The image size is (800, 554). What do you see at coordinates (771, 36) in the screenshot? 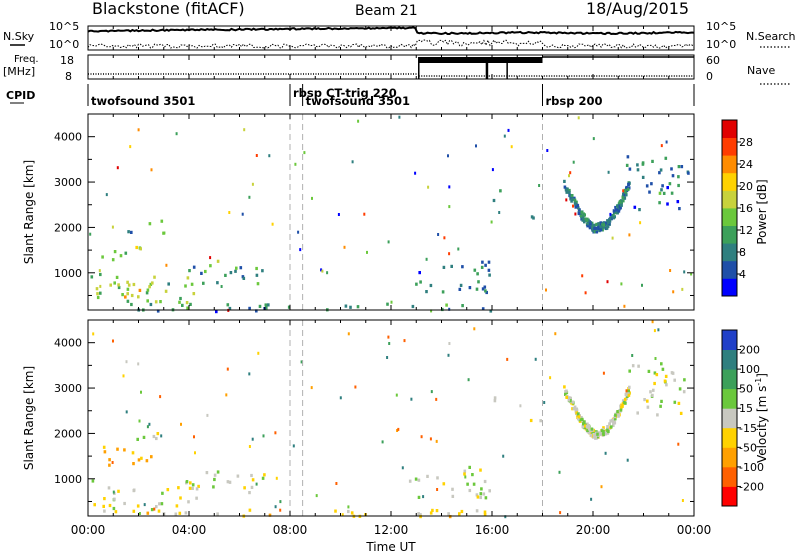
I see `noise-search-label: N.Search` at bounding box center [771, 36].